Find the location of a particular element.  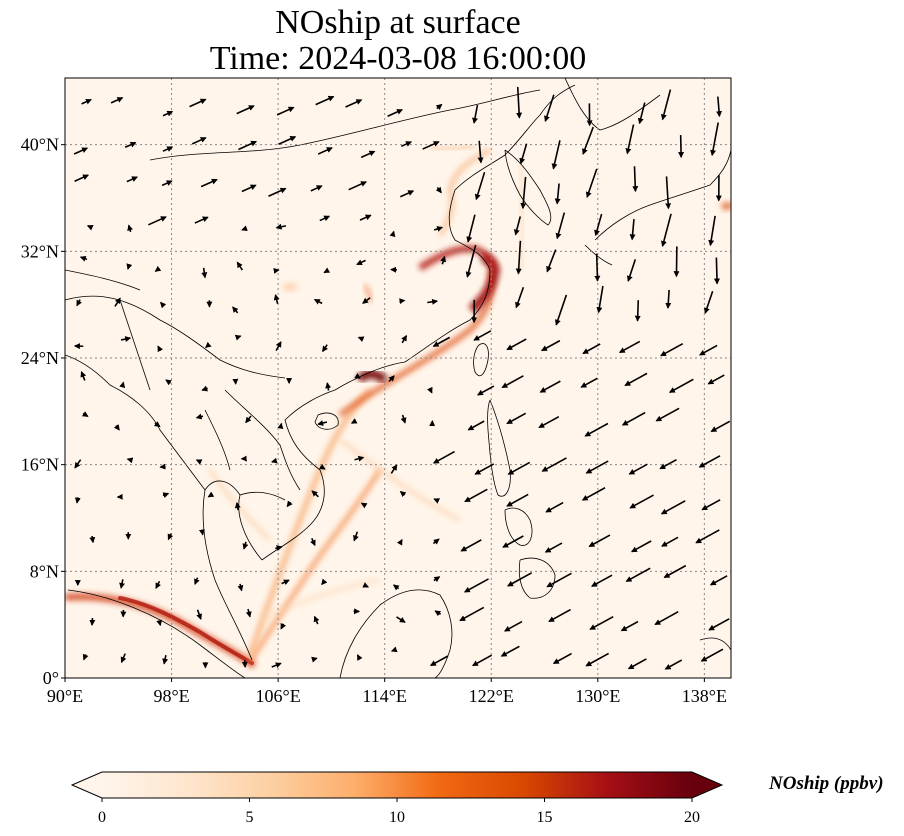

plume-inland-lake is located at coordinates (290, 287).